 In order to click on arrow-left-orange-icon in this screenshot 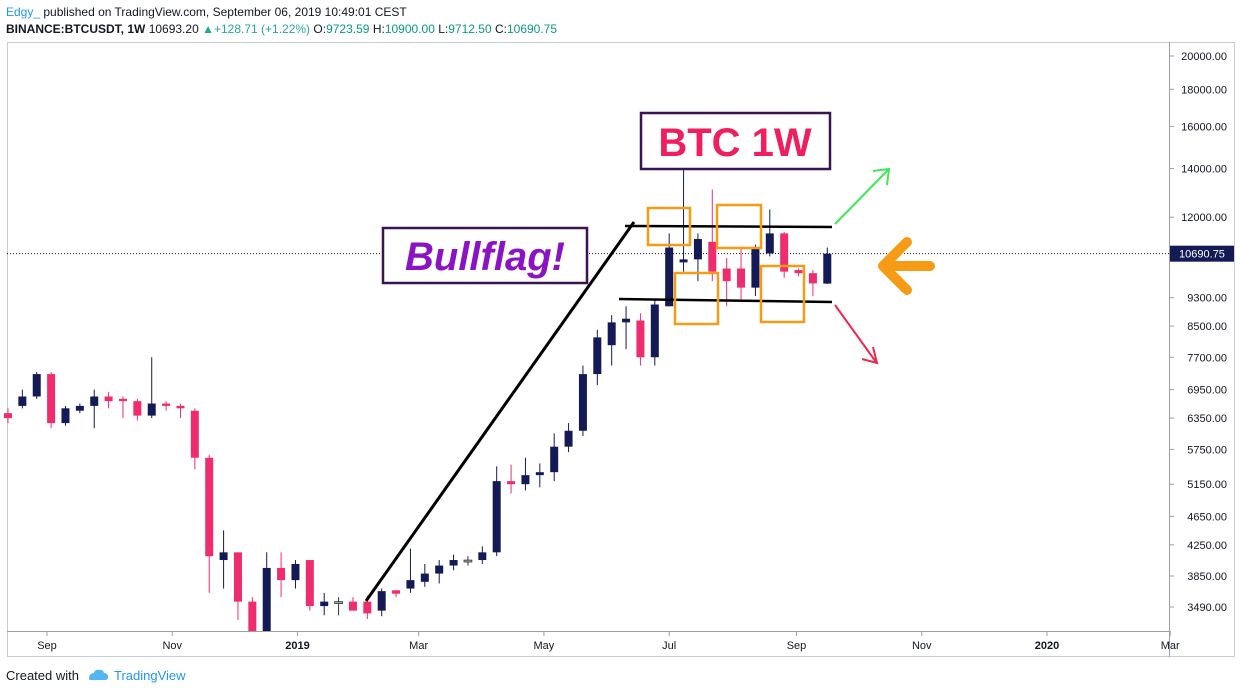, I will do `click(906, 266)`.